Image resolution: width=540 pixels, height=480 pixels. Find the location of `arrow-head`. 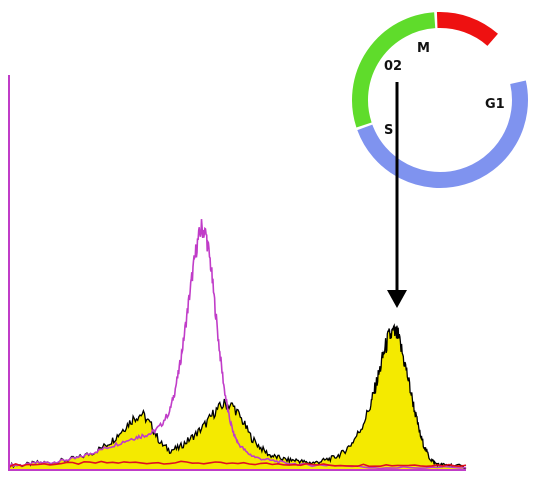

arrow-head is located at coordinates (397, 299).